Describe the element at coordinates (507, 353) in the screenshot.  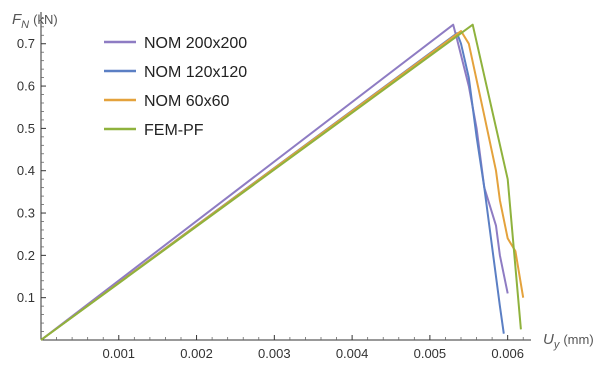
I see `x-tick-label: 0.006` at that location.